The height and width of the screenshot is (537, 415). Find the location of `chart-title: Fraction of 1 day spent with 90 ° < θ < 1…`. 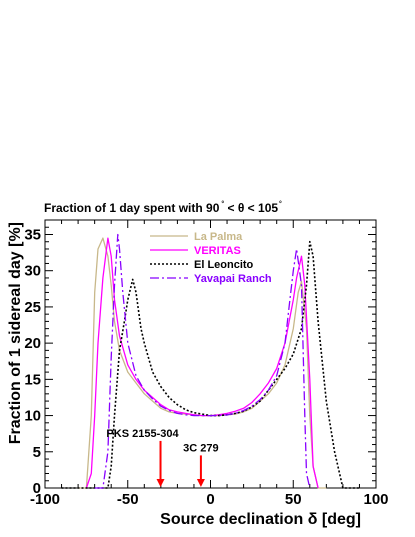

chart-title: Fraction of 1 day spent with 90 ° < θ < 1… is located at coordinates (163, 207).